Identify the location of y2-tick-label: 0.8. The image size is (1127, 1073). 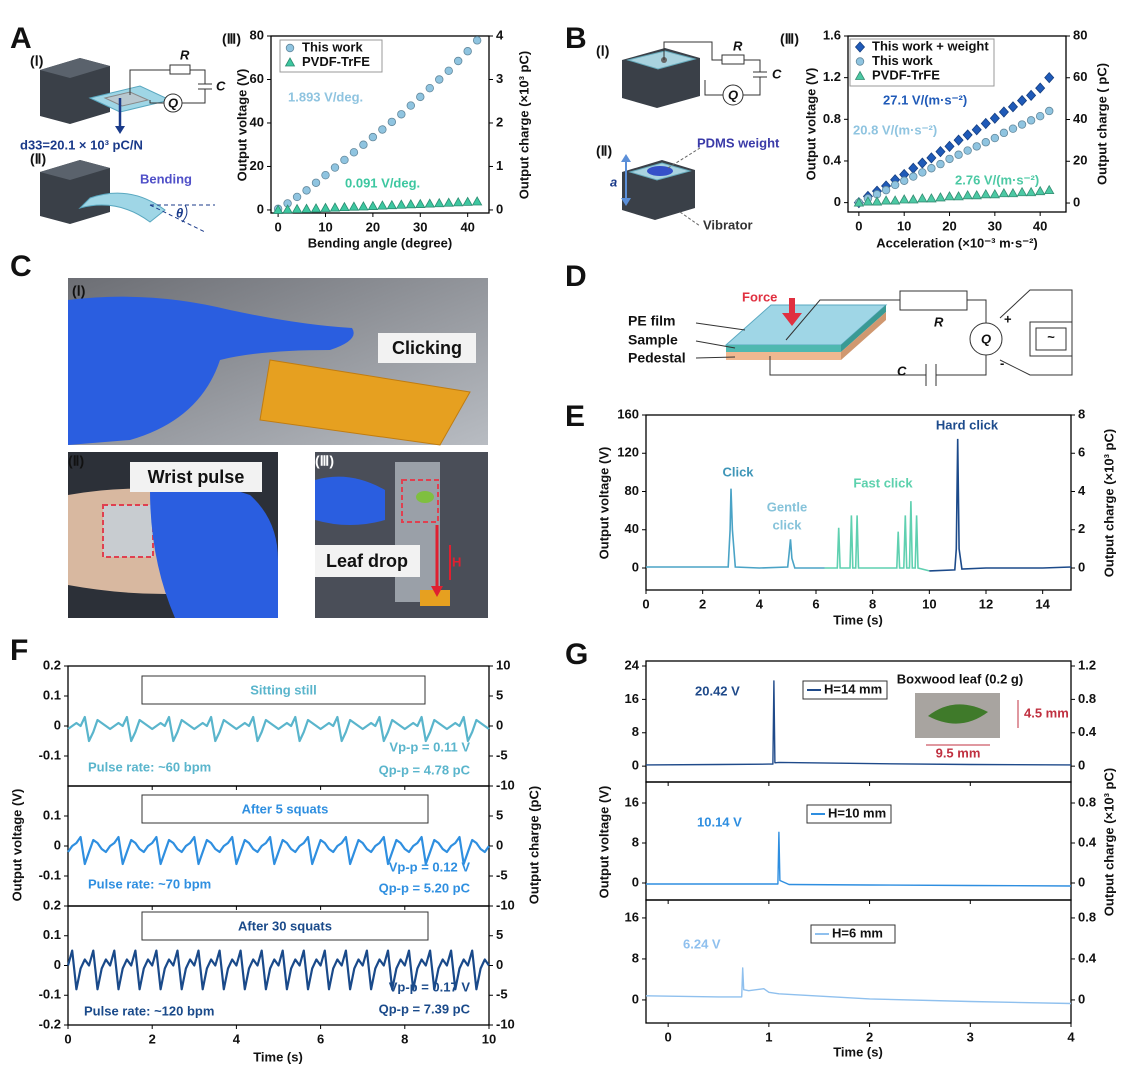
(1087, 698).